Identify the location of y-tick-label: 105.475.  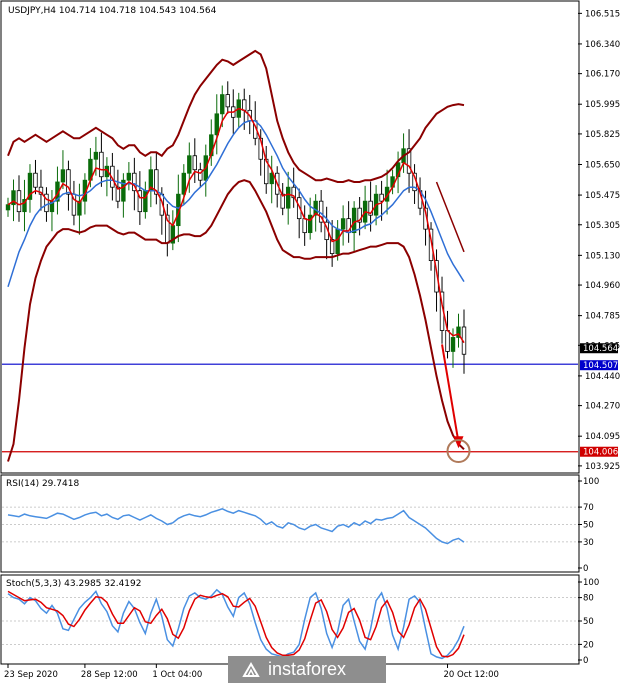
(602, 196).